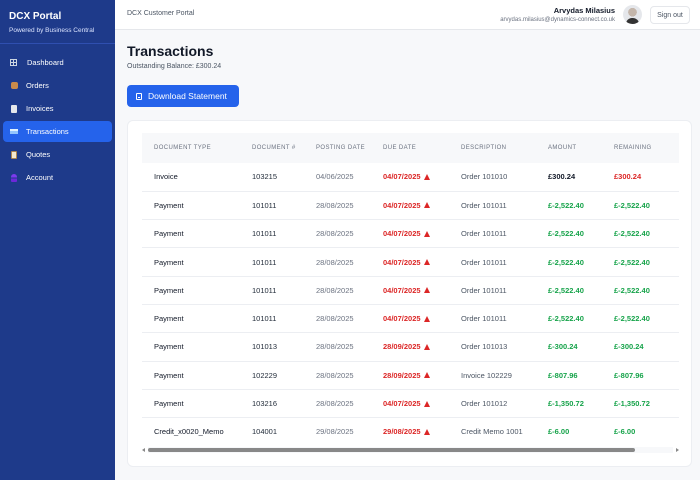  Describe the element at coordinates (272, 347) in the screenshot. I see `cell-document-number: 101013` at that location.